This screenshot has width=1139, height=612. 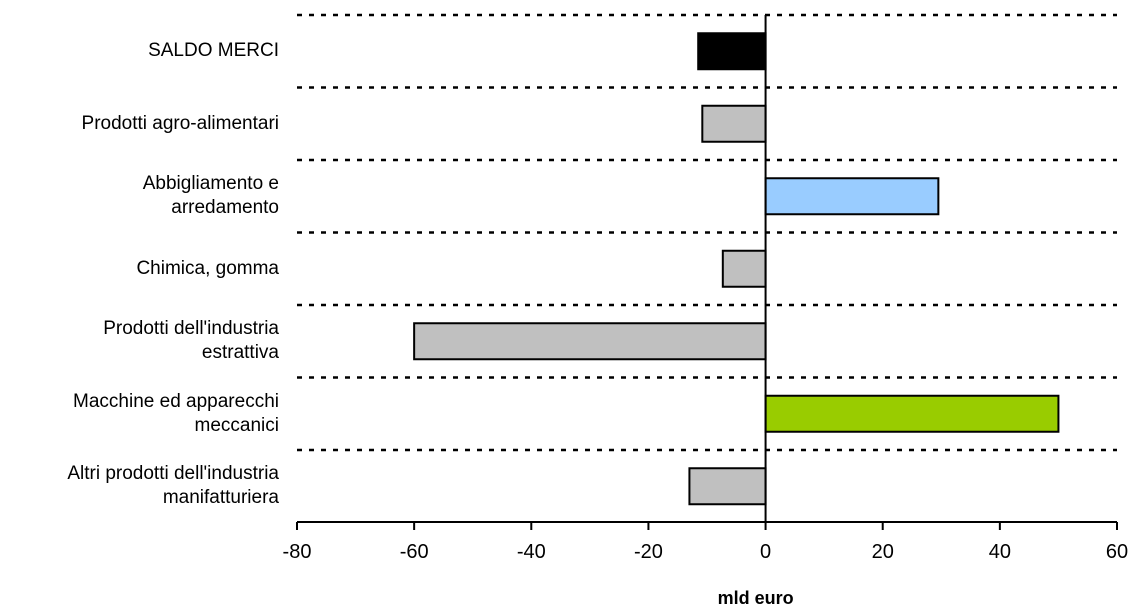 I want to click on x-tick-label: 20, so click(x=883, y=552).